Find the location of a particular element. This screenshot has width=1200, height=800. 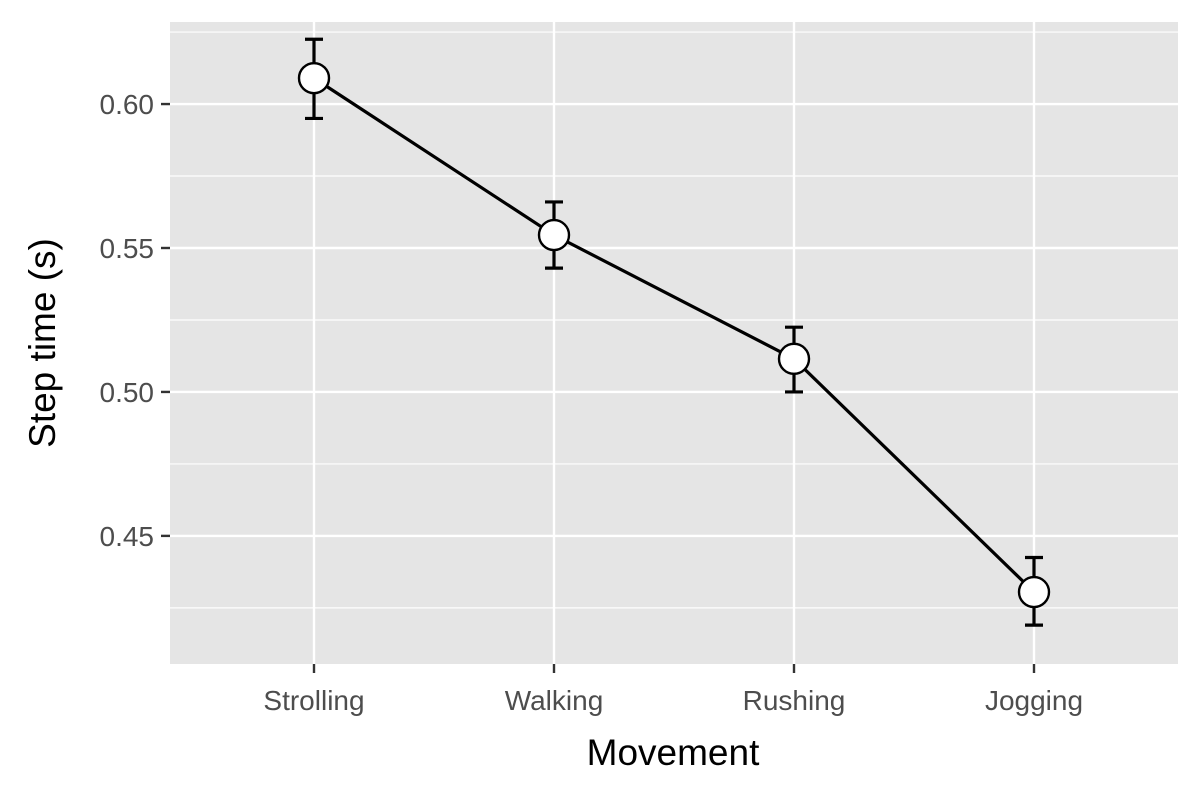

y-tick-label: 0.55 is located at coordinates (127, 248).